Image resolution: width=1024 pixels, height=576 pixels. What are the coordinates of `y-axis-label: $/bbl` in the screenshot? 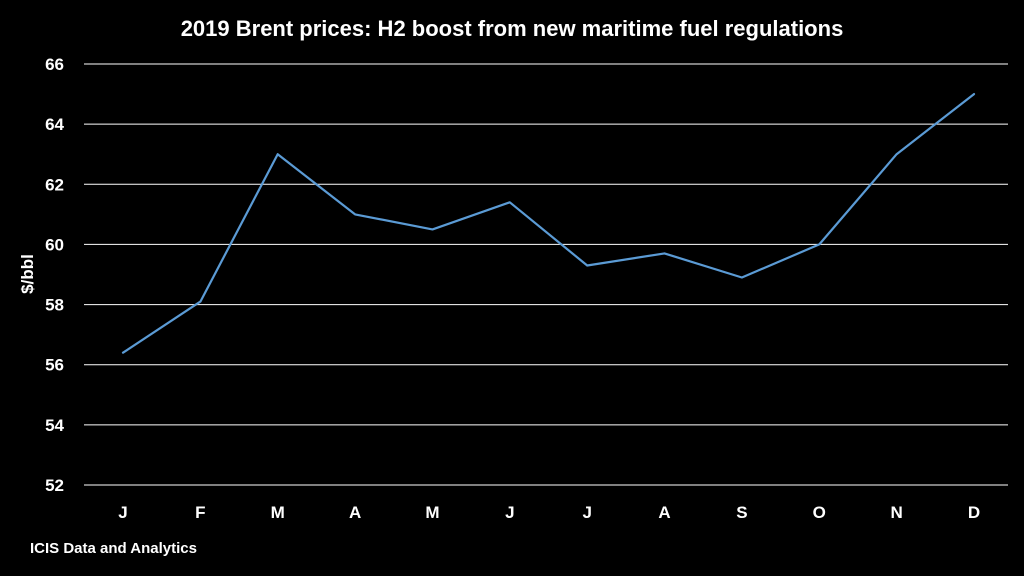 It's located at (27, 274).